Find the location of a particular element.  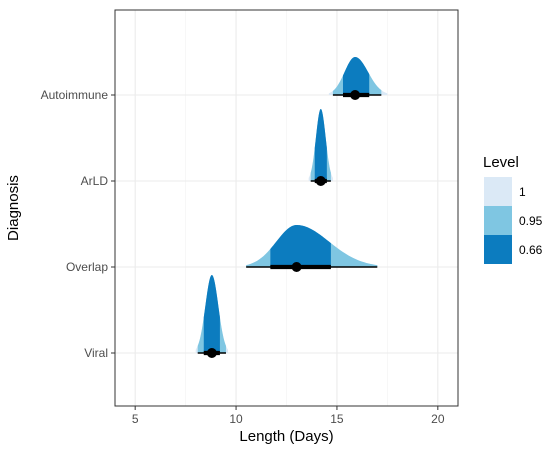

x-tick-label: 10 is located at coordinates (236, 419).